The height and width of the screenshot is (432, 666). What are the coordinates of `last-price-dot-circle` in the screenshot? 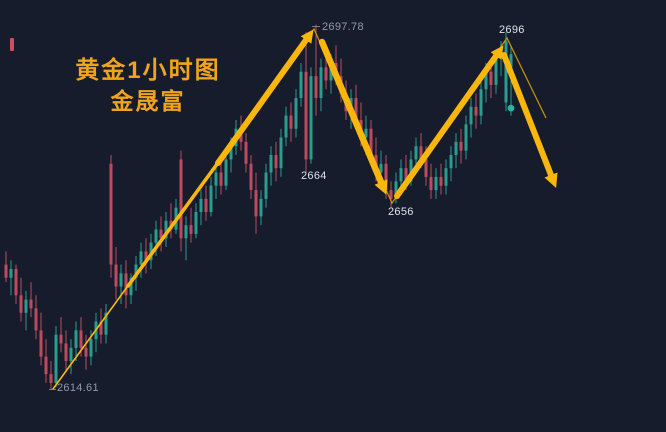 It's located at (511, 108).